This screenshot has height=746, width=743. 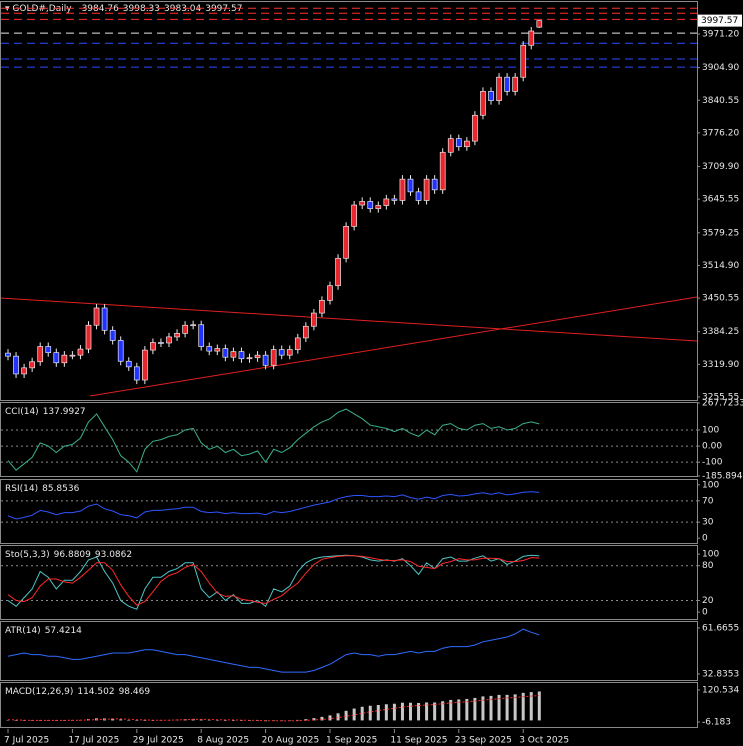 What do you see at coordinates (720, 233) in the screenshot?
I see `y-tick-label: 3579.25` at bounding box center [720, 233].